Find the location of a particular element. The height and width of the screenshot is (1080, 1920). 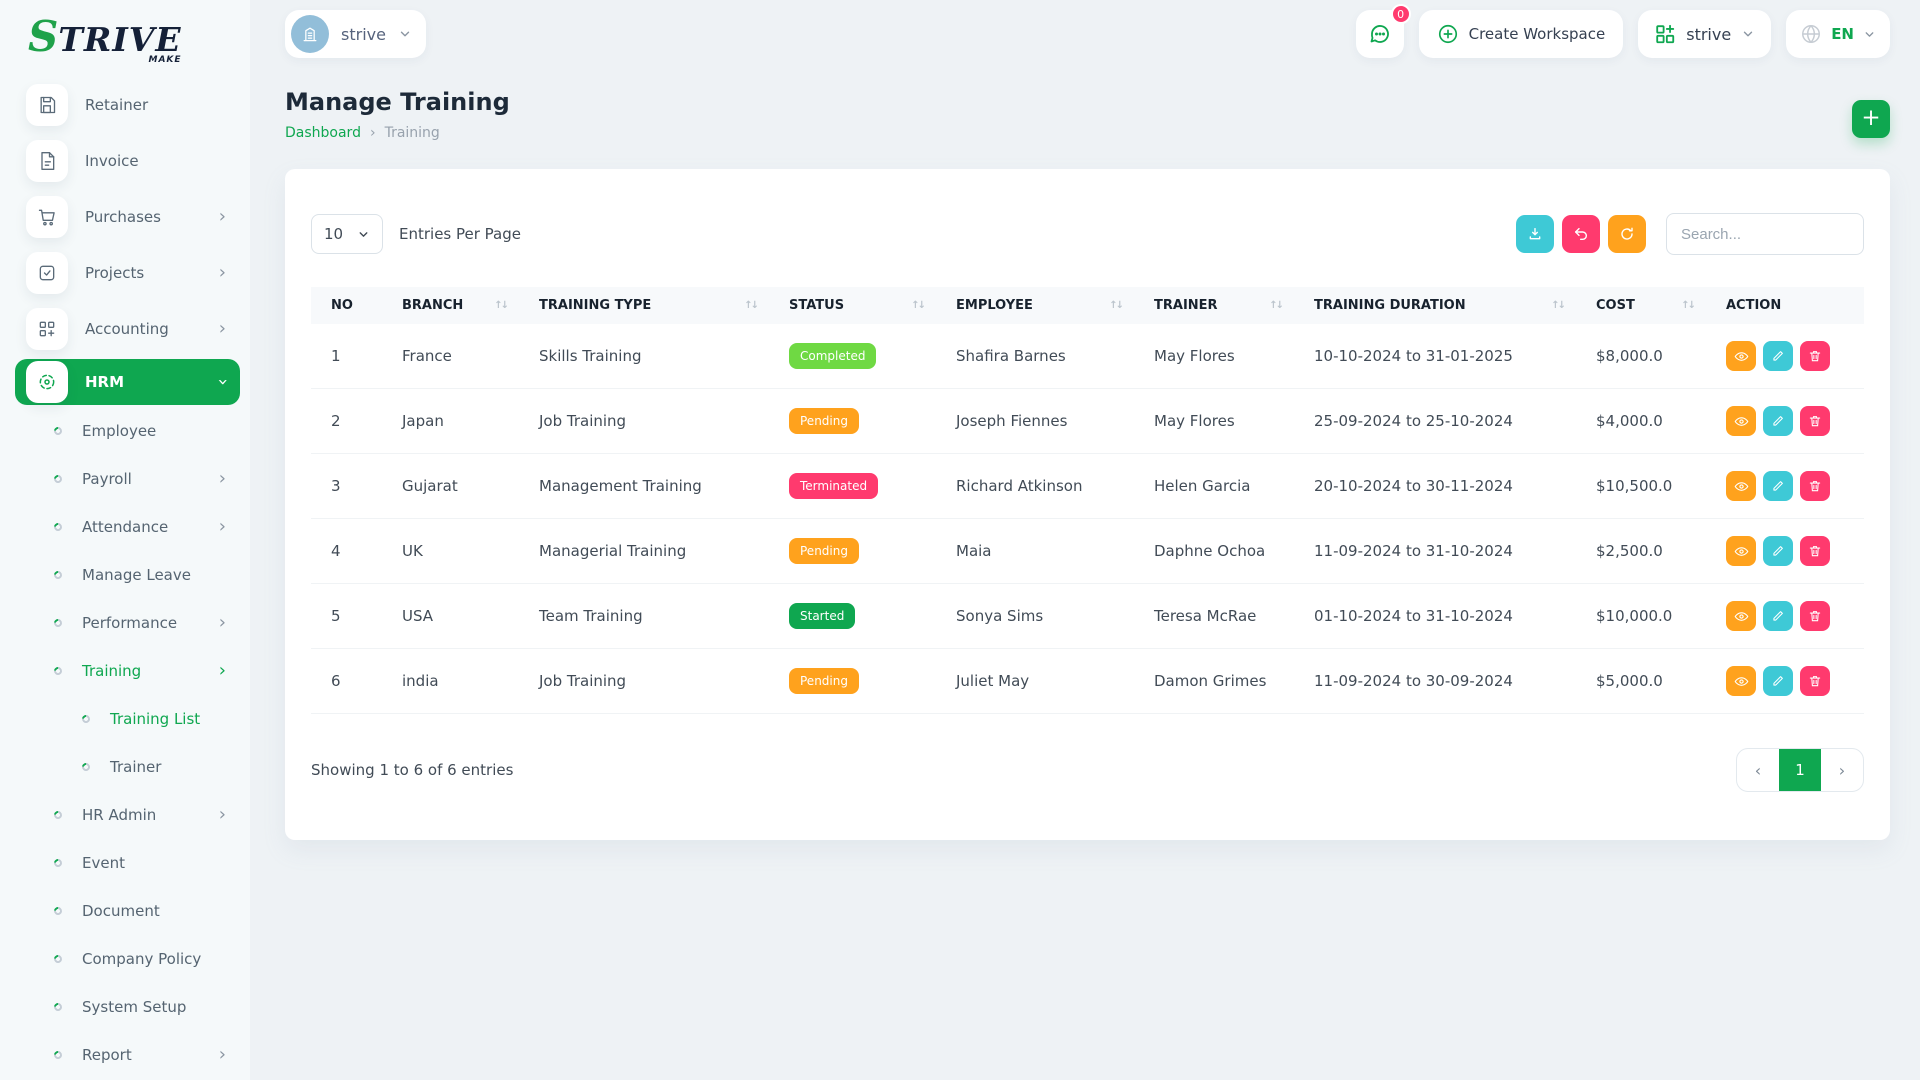

language-selector: EN is located at coordinates (1838, 34).